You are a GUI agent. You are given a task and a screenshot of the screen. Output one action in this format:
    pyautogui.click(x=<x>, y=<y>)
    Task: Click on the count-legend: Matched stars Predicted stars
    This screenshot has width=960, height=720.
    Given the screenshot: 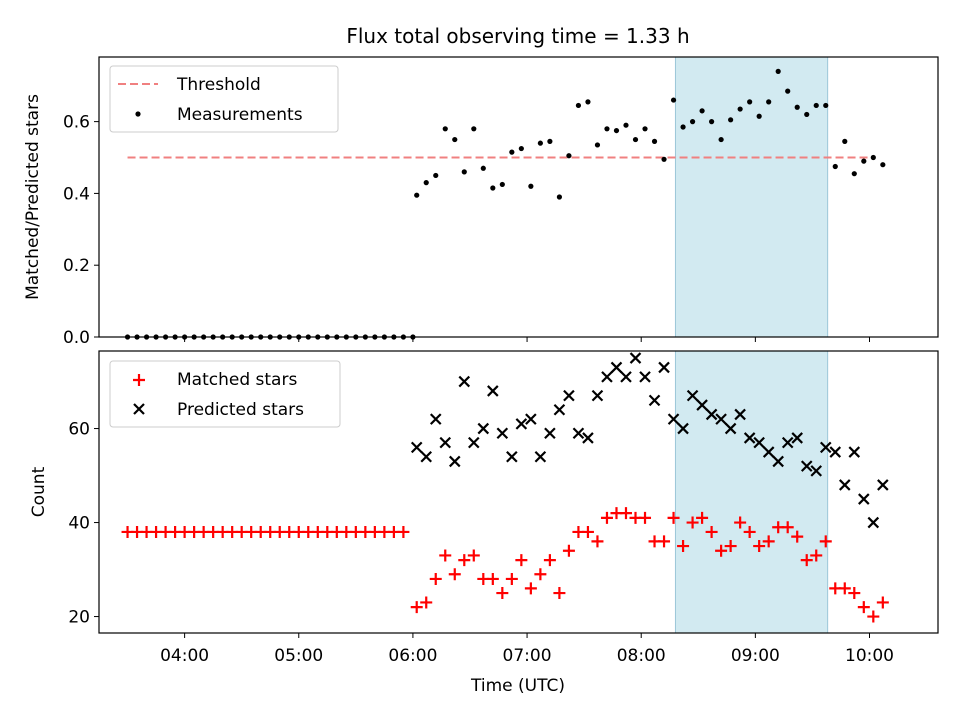 What is the action you would take?
    pyautogui.click(x=225, y=394)
    